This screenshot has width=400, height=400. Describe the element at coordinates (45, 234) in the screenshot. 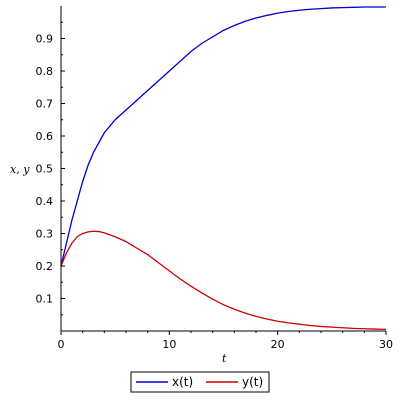

I see `y-tick-label: 0.3` at that location.